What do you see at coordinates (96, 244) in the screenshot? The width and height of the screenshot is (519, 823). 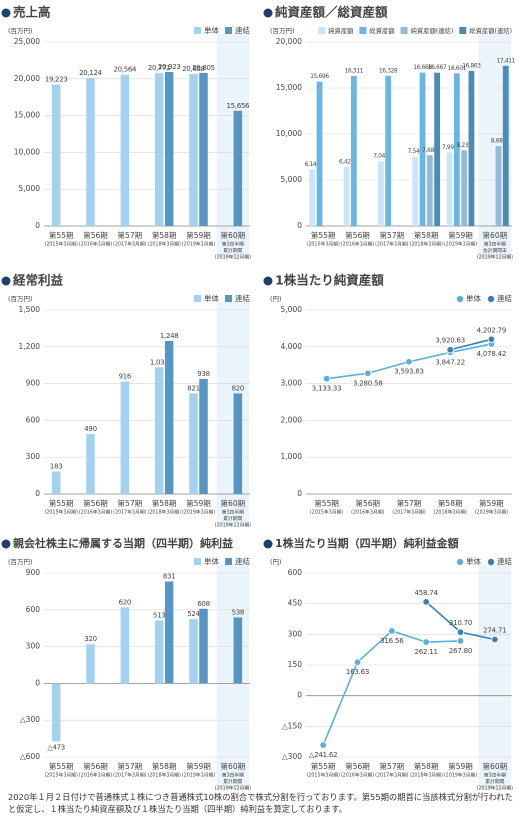 I see `x-tick-note: (2016年3月期)` at bounding box center [96, 244].